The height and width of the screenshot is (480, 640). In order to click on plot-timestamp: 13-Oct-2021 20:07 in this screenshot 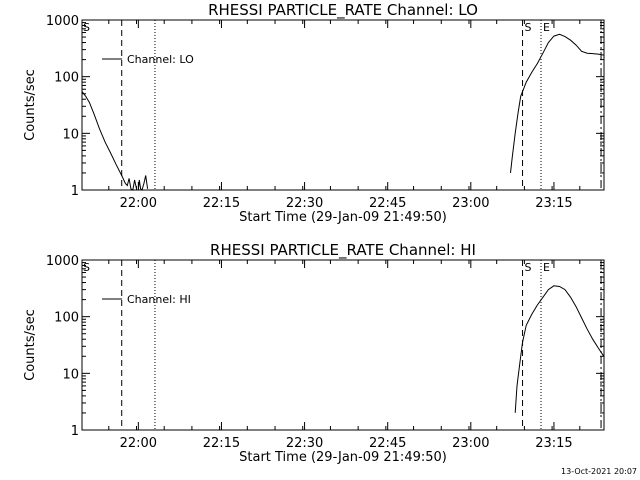, I will do `click(599, 471)`.